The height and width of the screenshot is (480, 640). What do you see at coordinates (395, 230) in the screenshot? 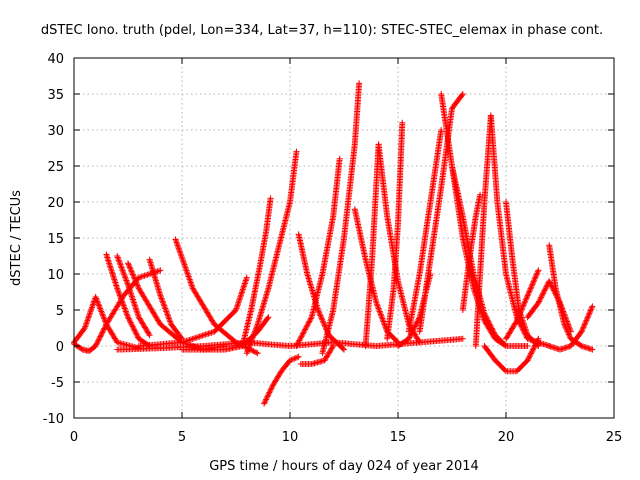
I see `series-arc20` at bounding box center [395, 230].